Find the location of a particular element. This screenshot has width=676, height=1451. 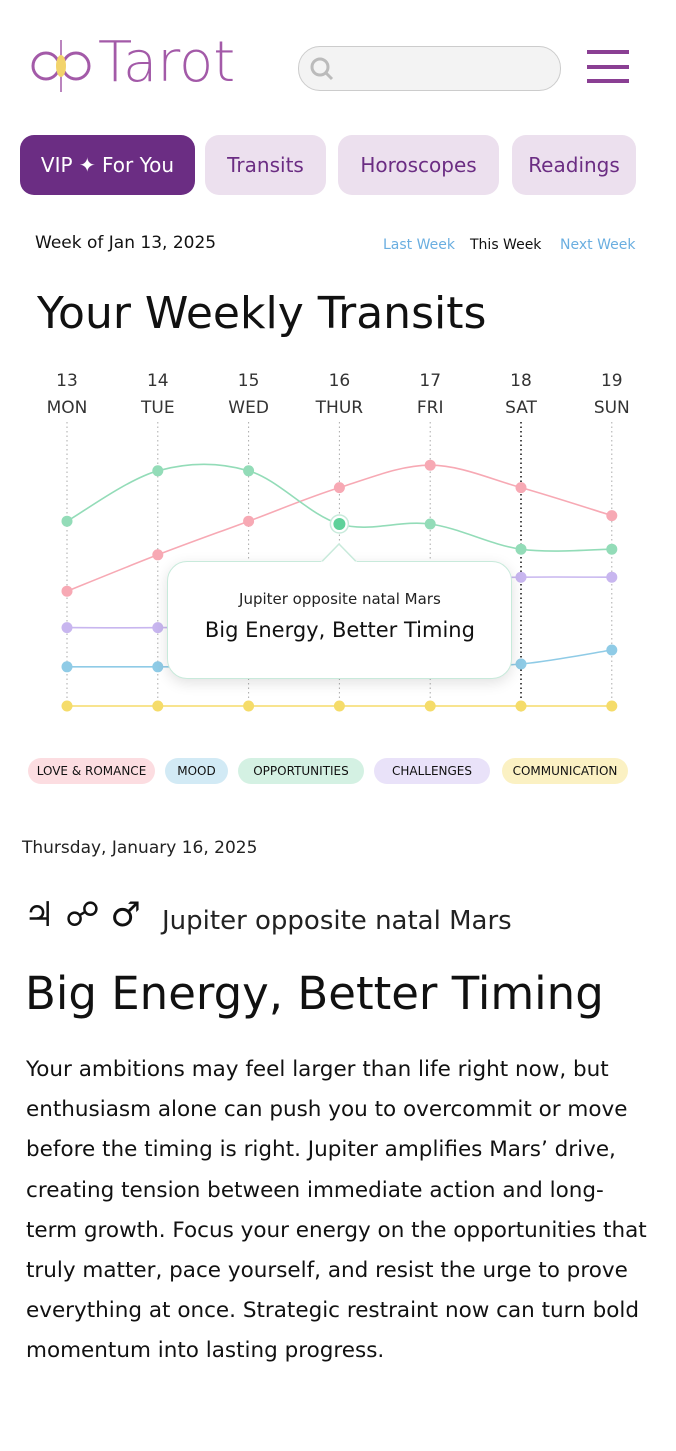

day-name: SUN is located at coordinates (612, 408).